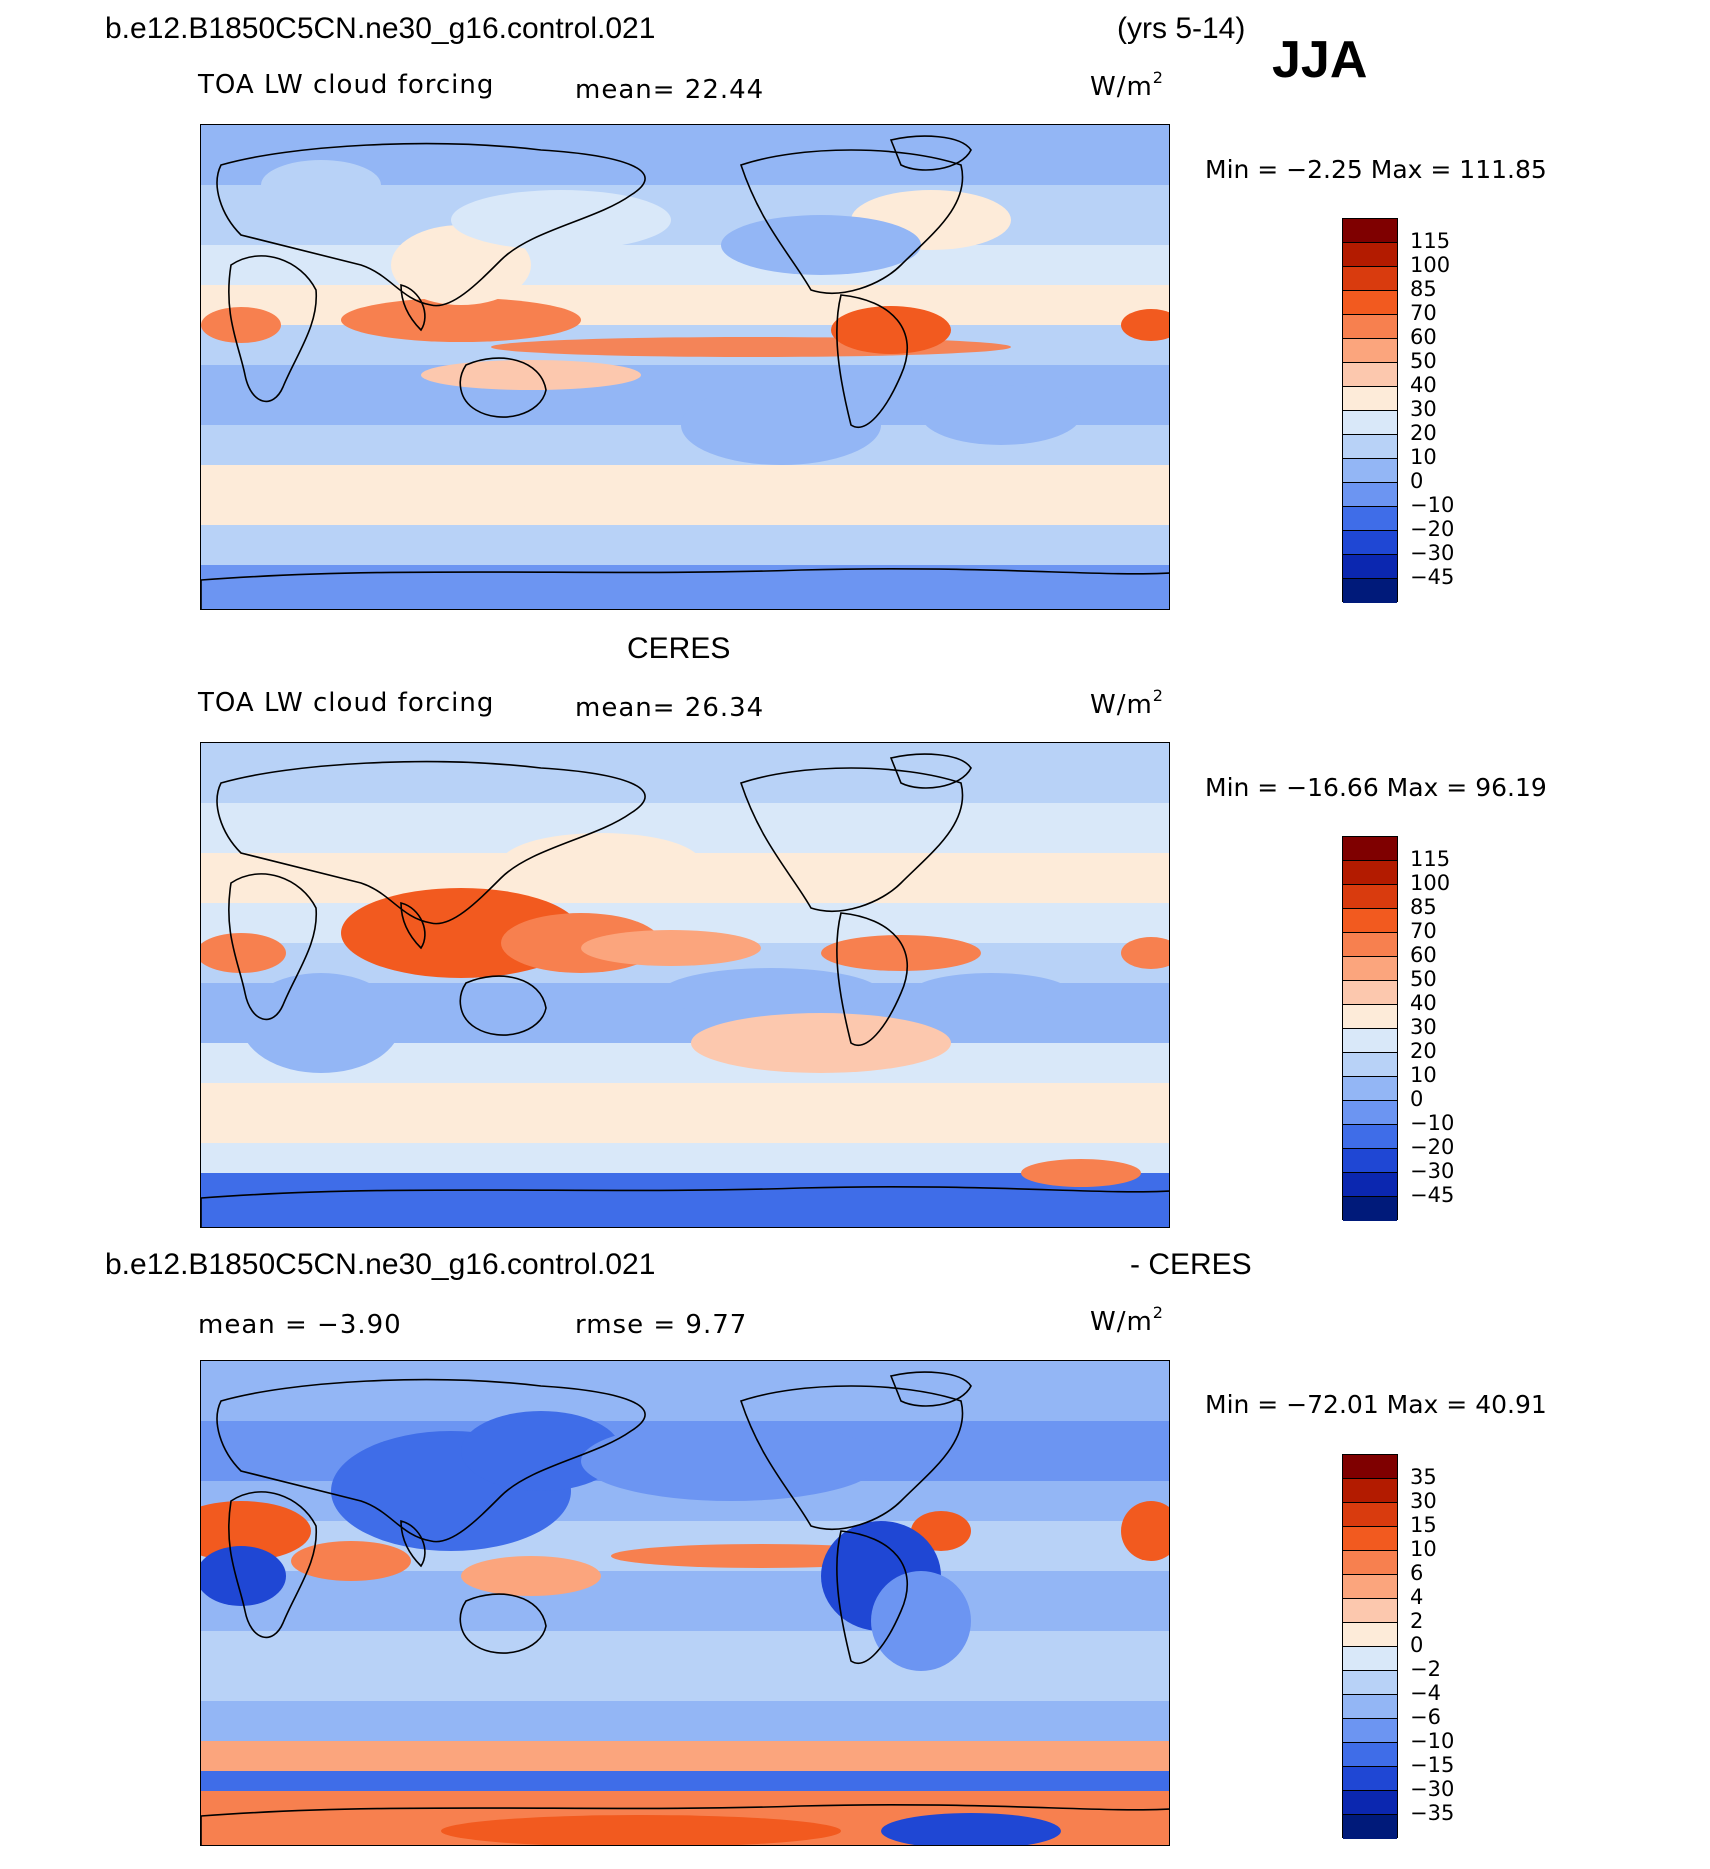 Image resolution: width=1710 pixels, height=1869 pixels. Describe the element at coordinates (685, 1603) in the screenshot. I see `panel3-map` at that location.